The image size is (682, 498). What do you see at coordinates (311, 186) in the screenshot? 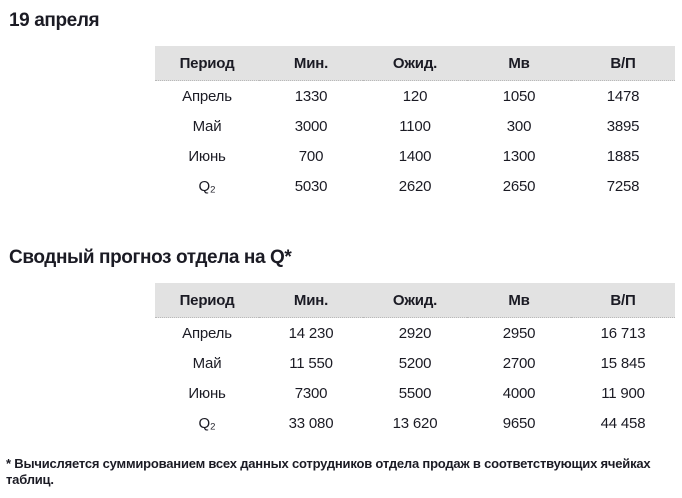
I see `cell-min: 5030` at bounding box center [311, 186].